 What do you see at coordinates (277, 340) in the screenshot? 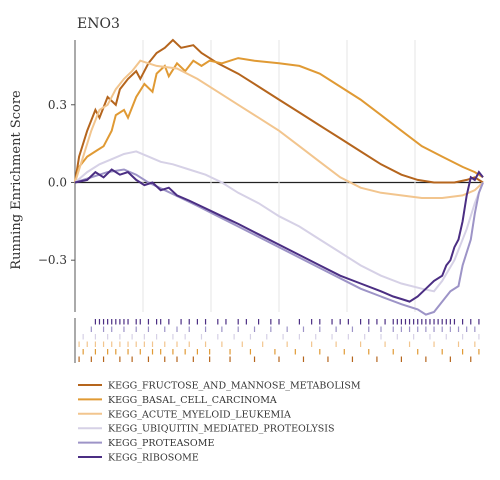
I see `rug-plot` at bounding box center [277, 340].